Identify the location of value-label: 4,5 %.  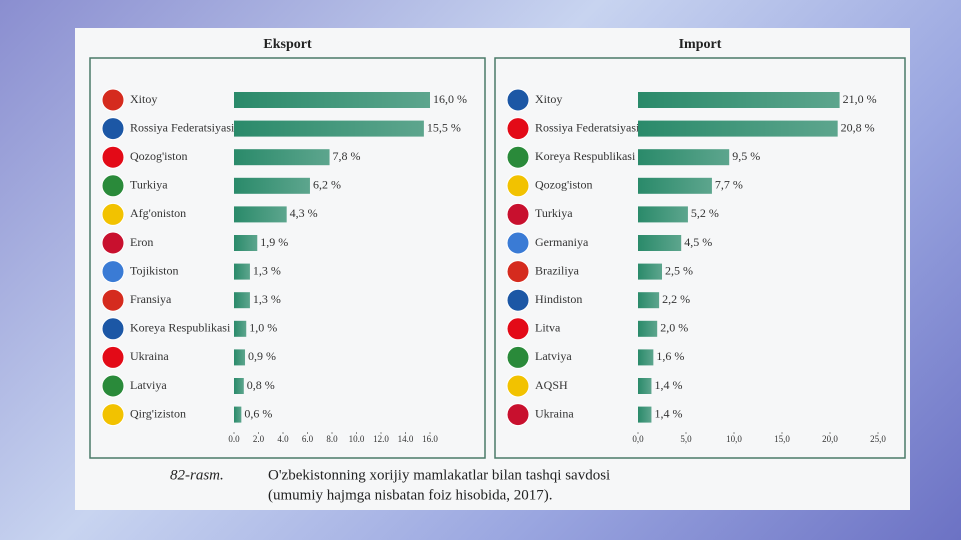
(698, 242).